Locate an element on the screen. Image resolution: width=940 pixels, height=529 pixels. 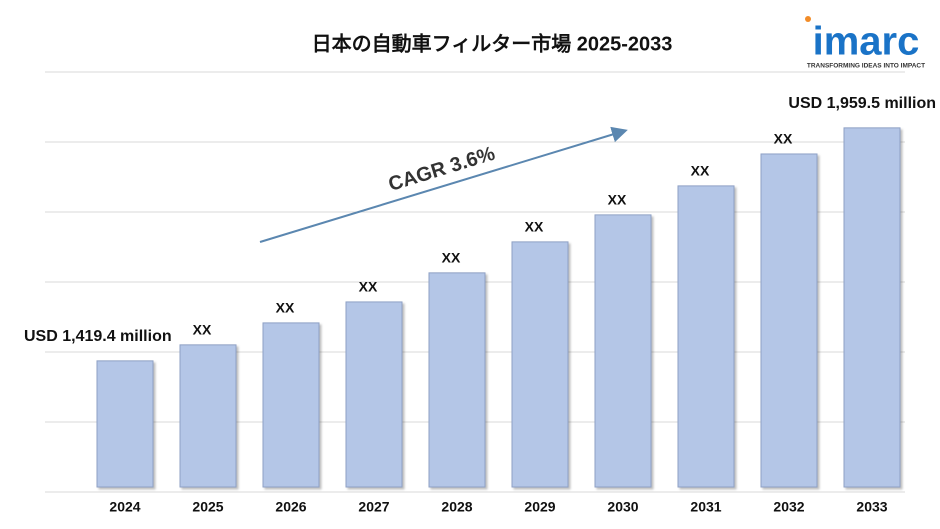
x-tick-label: 2024 is located at coordinates (124, 507).